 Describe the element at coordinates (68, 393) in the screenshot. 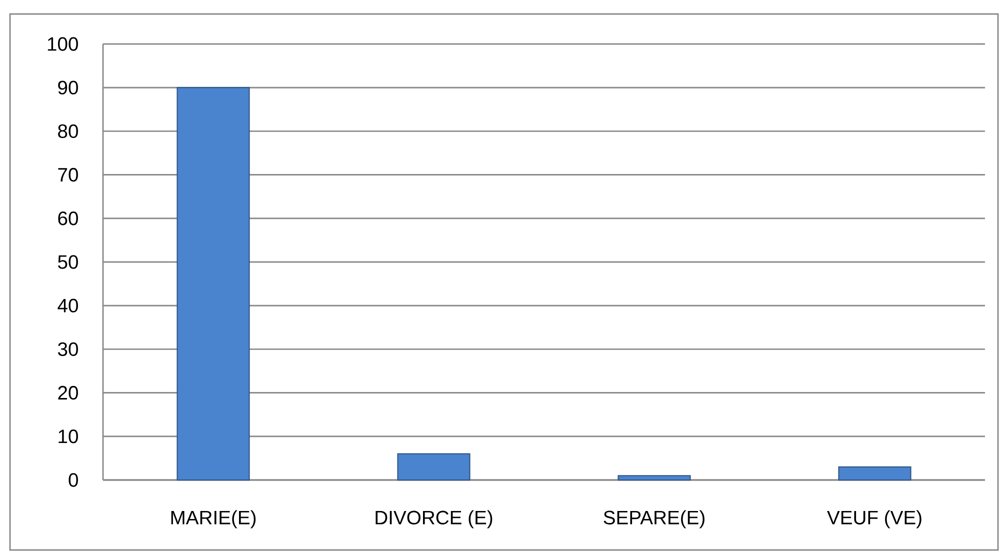

I see `y-tick-label: 20` at that location.